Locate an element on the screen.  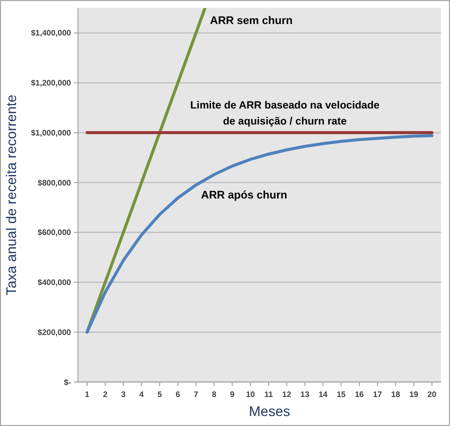
series-label: ARR após churn is located at coordinates (244, 196).